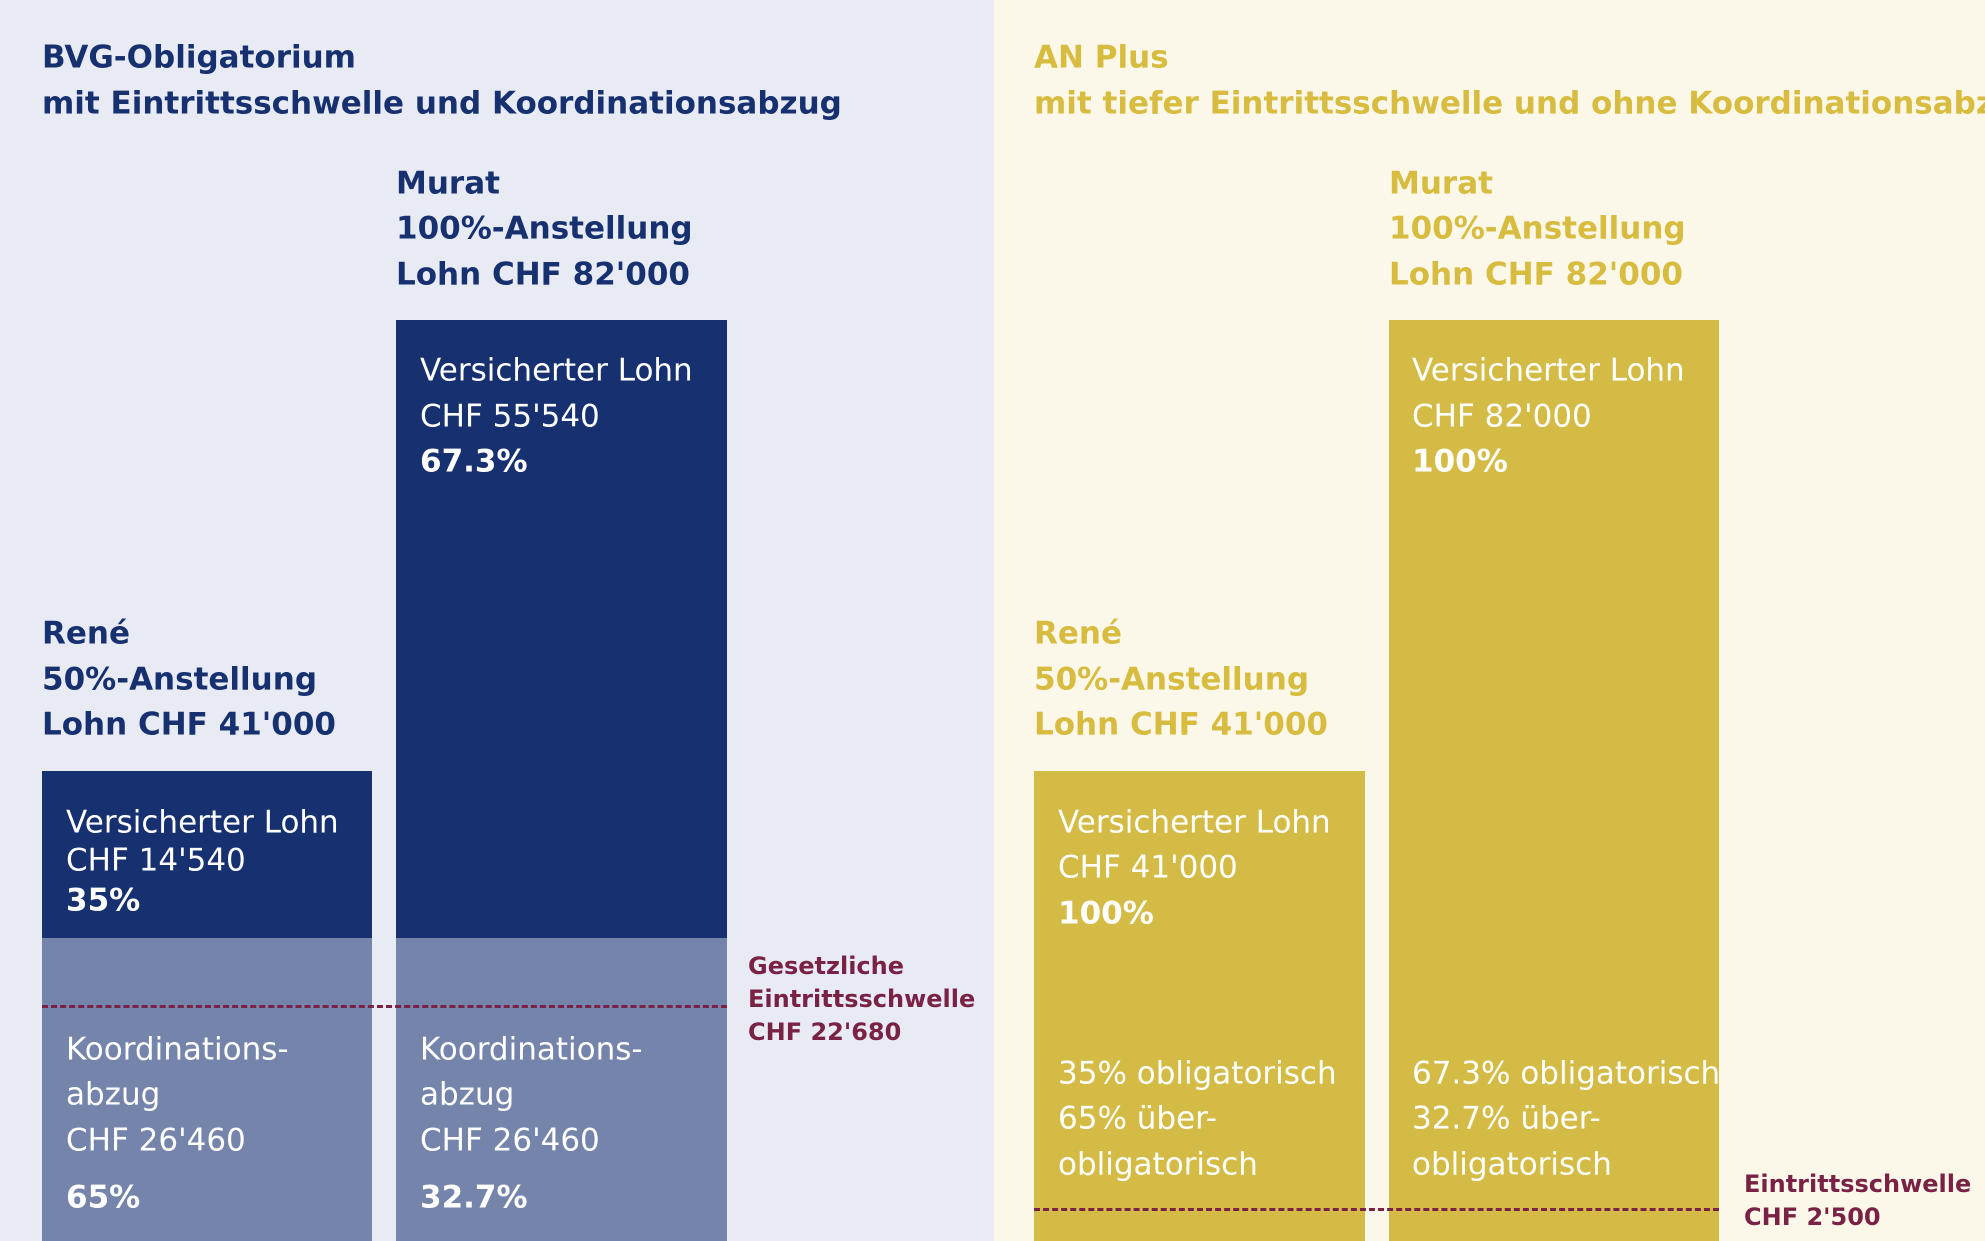 This screenshot has height=1241, width=1985. I want to click on panel-title: AN Plus, so click(1101, 57).